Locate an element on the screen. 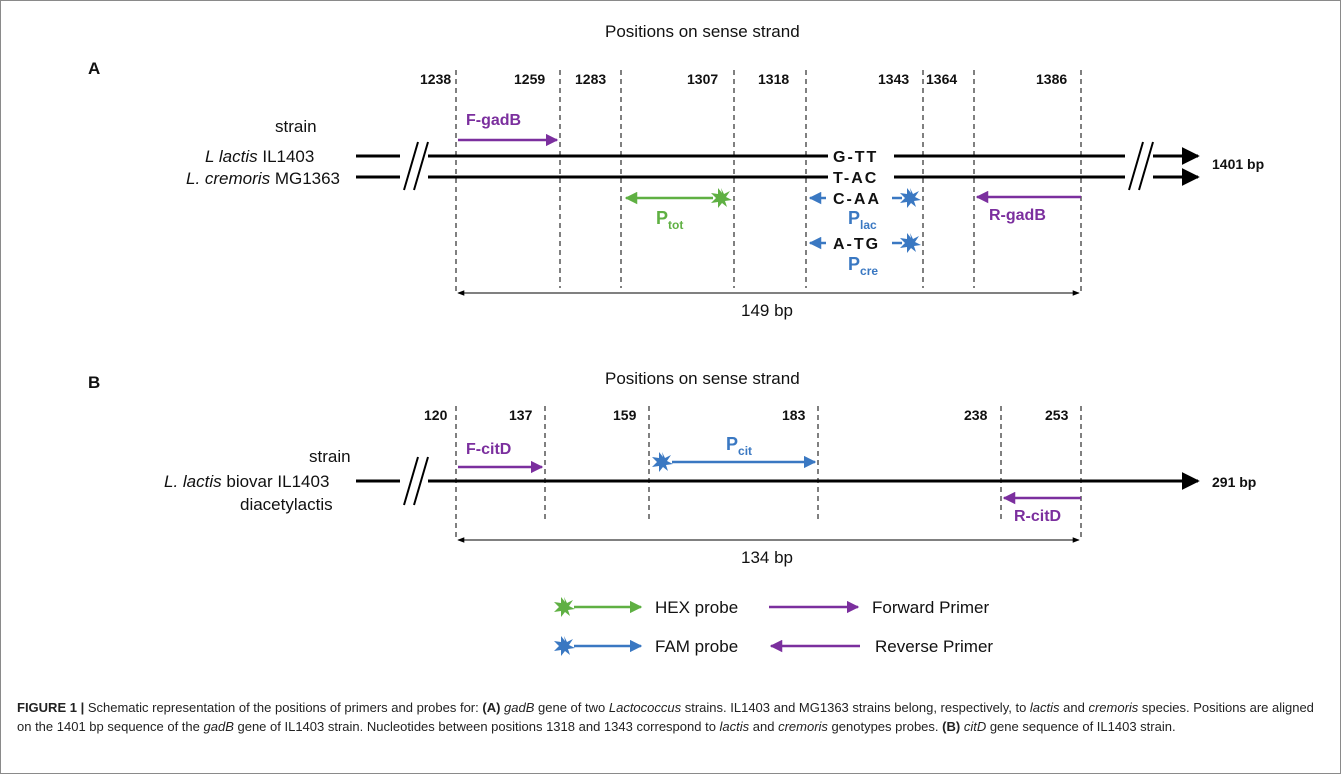 This screenshot has height=774, width=1341. pos-label-1364: 1364 is located at coordinates (941, 79).